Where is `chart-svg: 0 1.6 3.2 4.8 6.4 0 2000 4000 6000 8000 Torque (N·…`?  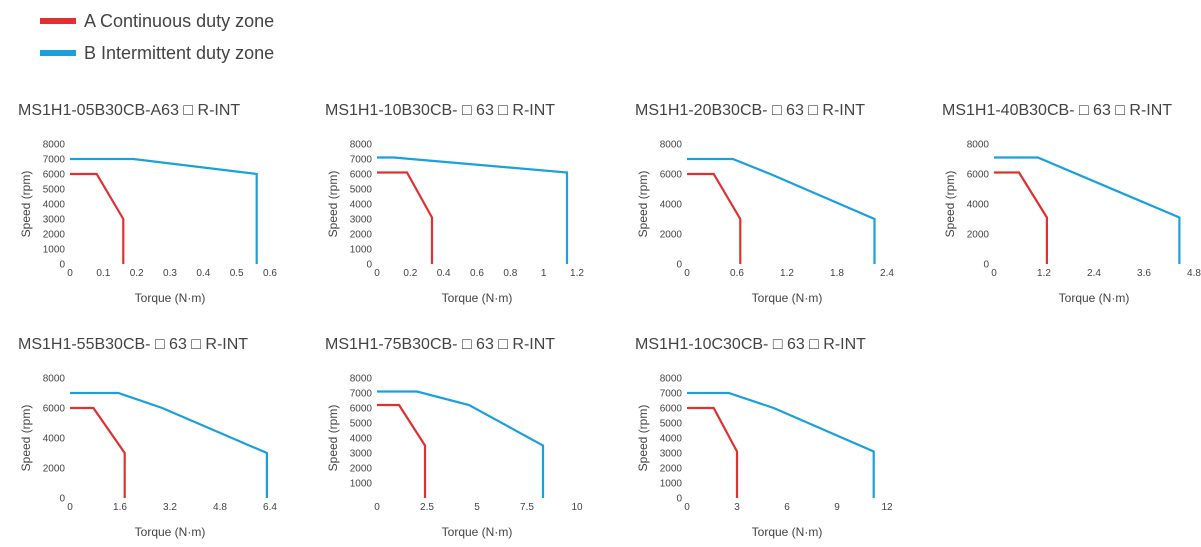
chart-svg: 0 1.6 3.2 4.8 6.4 0 2000 4000 6000 8000 Torque (N·… is located at coordinates (148, 457).